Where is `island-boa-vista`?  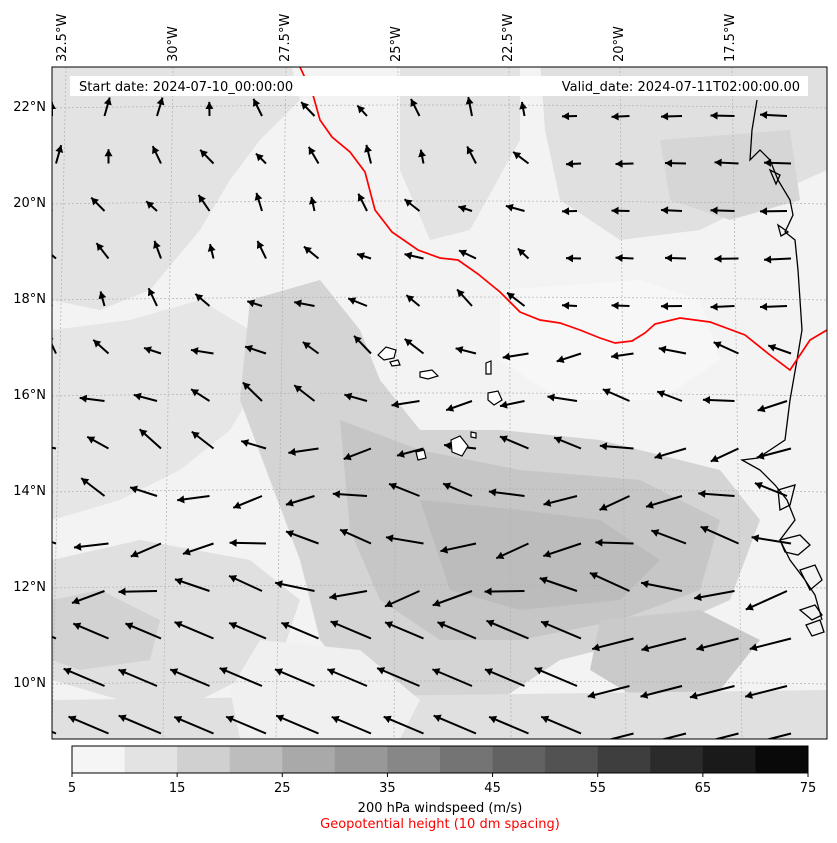
island-boa-vista is located at coordinates (495, 398).